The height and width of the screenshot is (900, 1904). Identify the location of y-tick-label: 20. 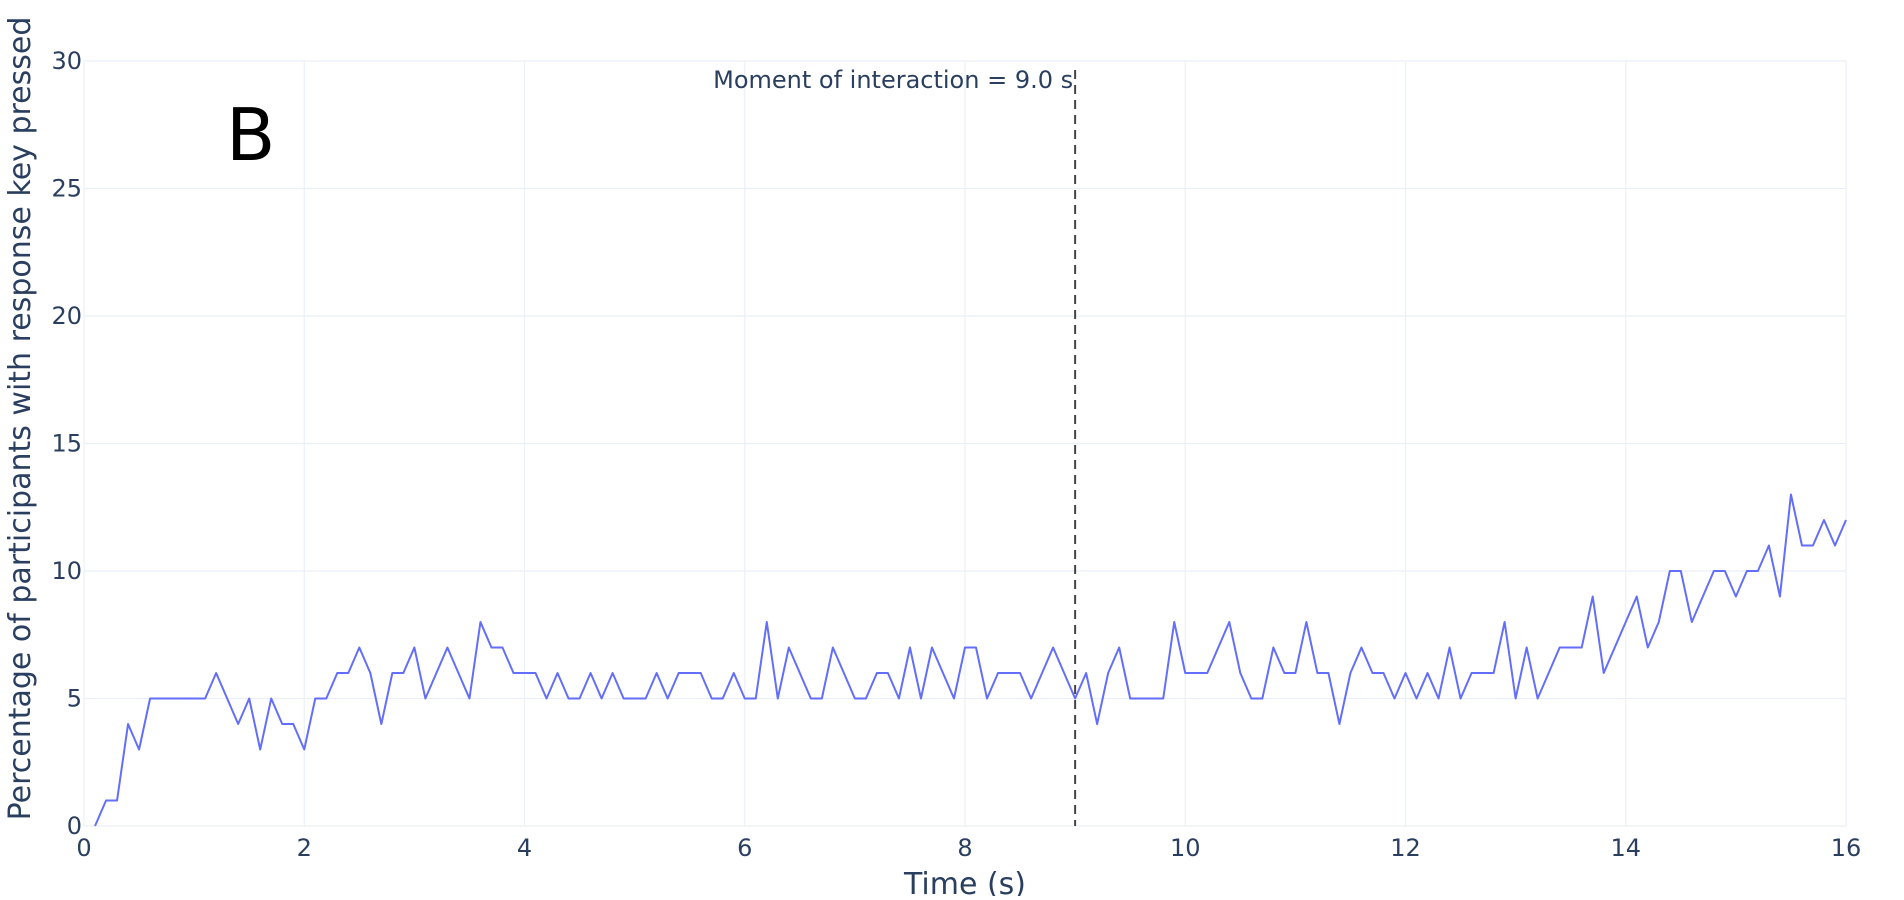
(66, 316).